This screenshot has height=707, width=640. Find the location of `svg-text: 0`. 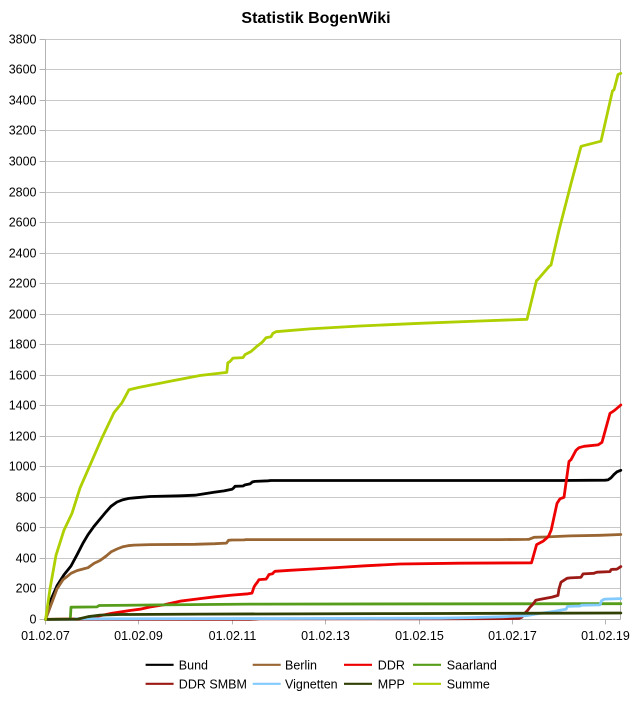

svg-text: 0 is located at coordinates (33, 620).